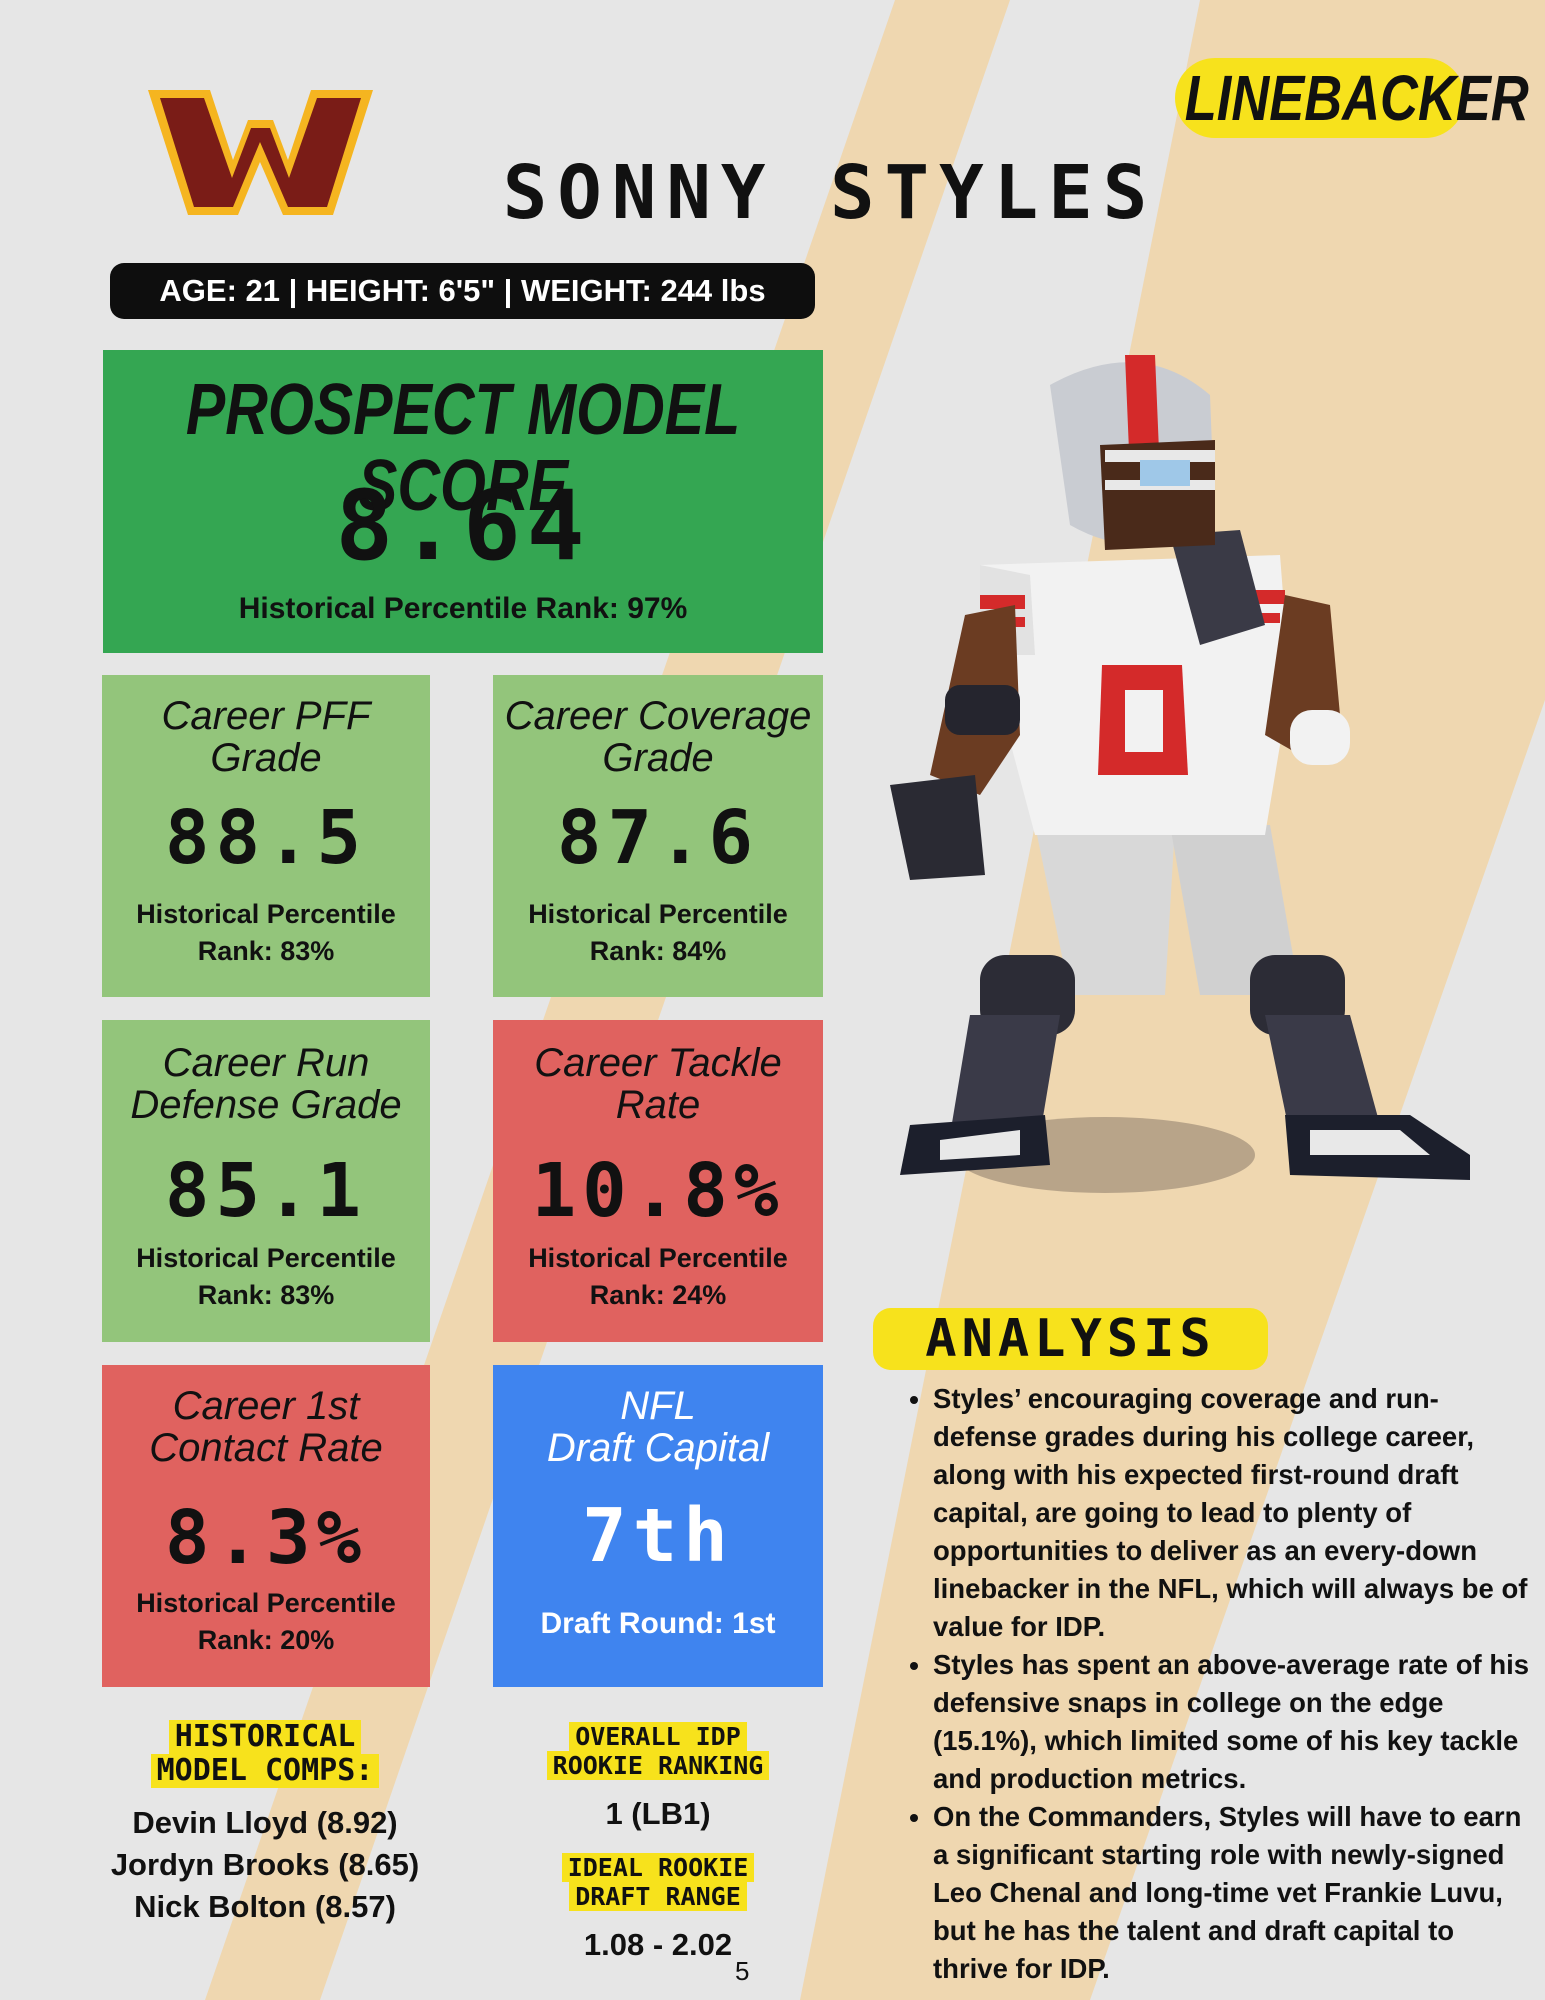  What do you see at coordinates (266, 1448) in the screenshot?
I see `stat-title: Contact Rate` at bounding box center [266, 1448].